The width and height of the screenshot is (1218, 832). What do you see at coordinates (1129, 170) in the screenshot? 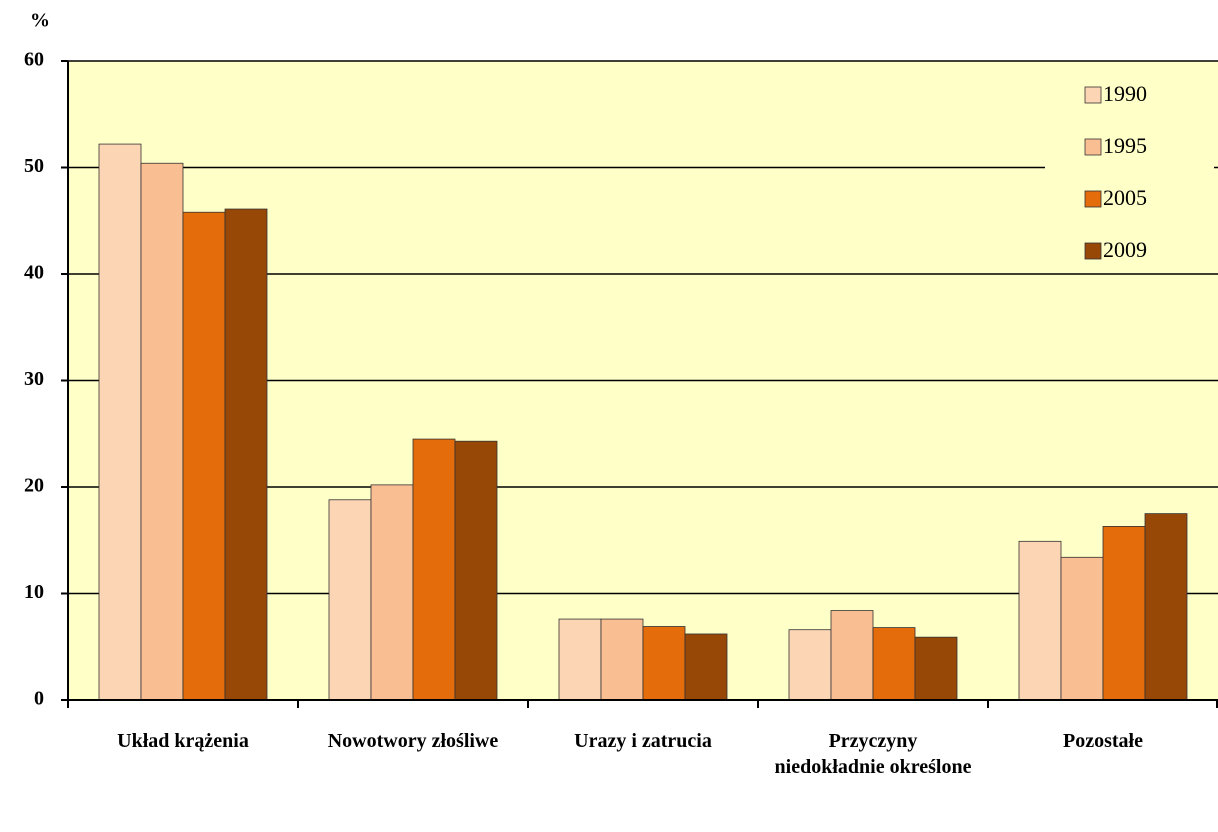
I see `legend-box` at bounding box center [1129, 170].